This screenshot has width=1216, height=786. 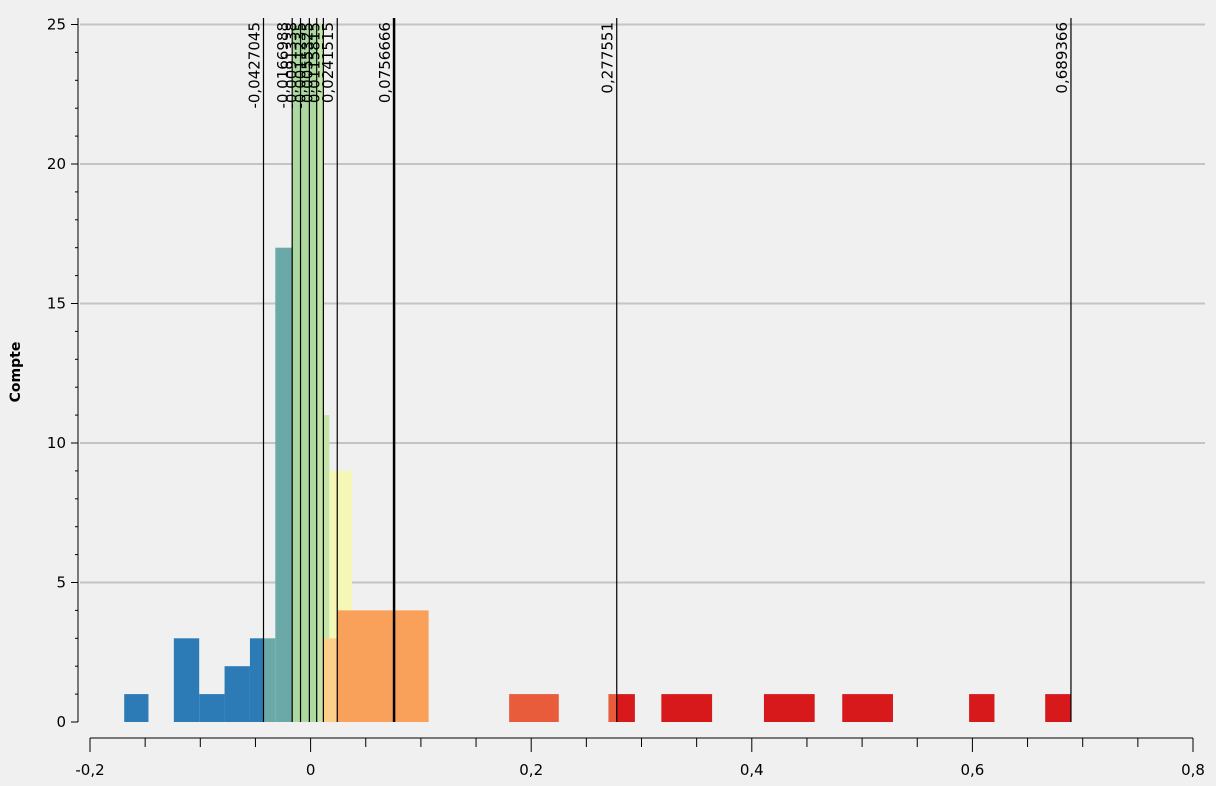 I want to click on x-tick-label: 0,2, so click(x=531, y=770).